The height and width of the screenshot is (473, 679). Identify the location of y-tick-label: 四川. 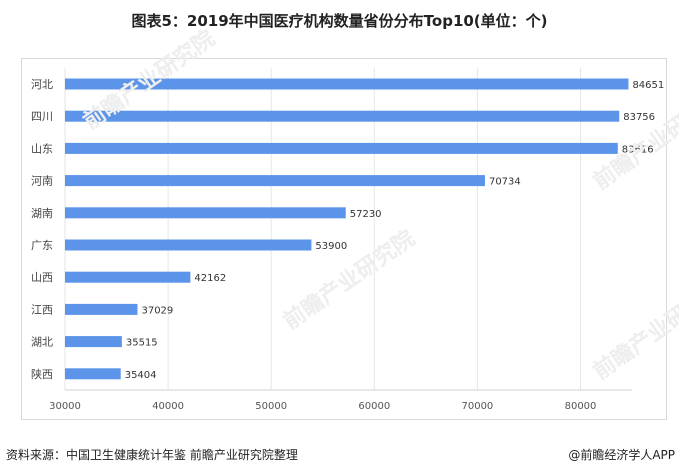
(42, 116).